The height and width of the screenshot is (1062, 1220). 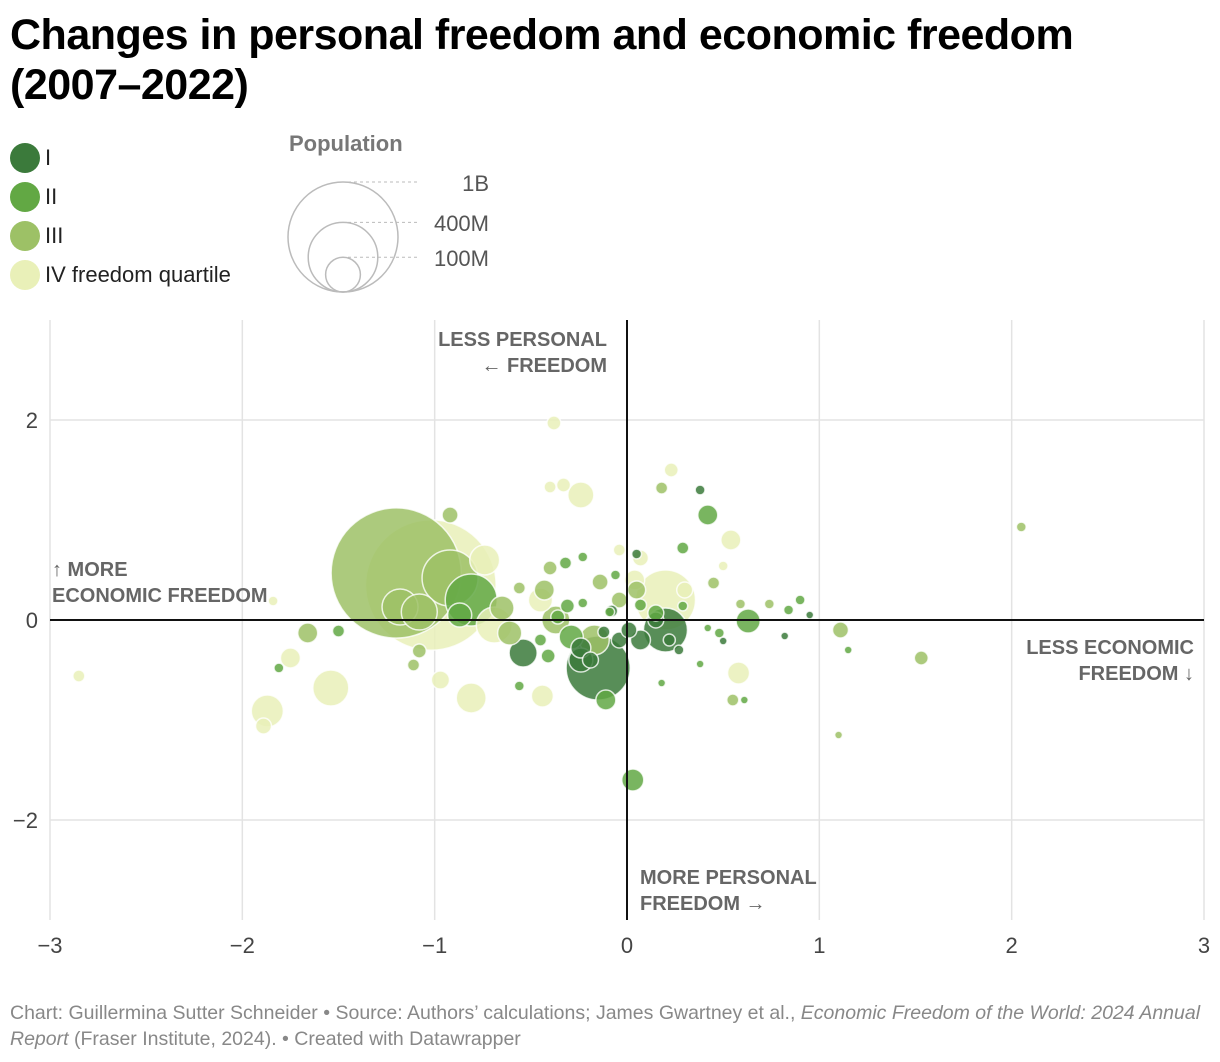 I want to click on size-legend-label: 400M, so click(x=461, y=223).